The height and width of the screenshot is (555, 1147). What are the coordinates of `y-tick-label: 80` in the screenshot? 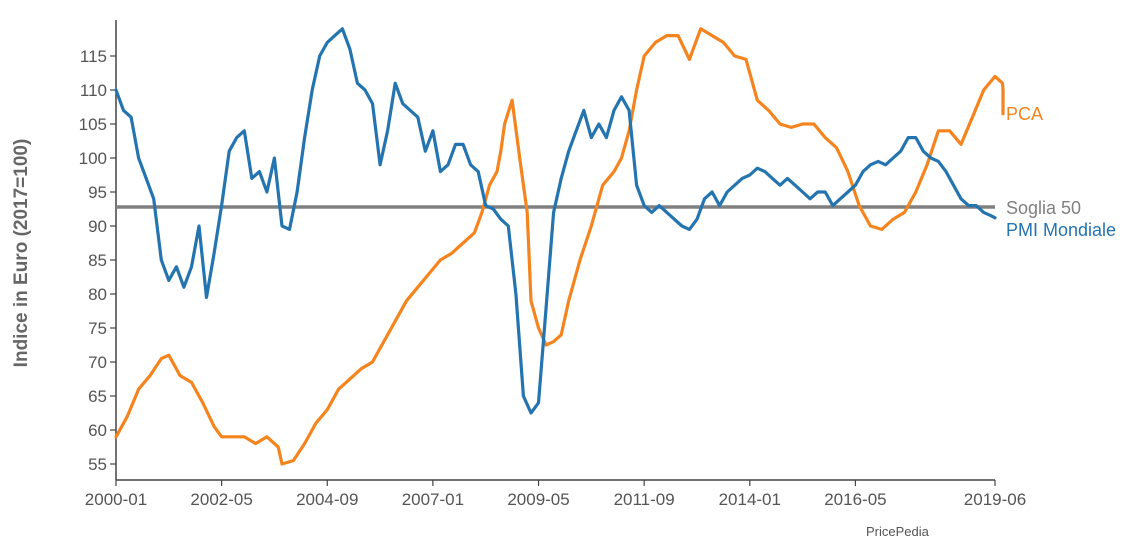 It's located at (97, 294).